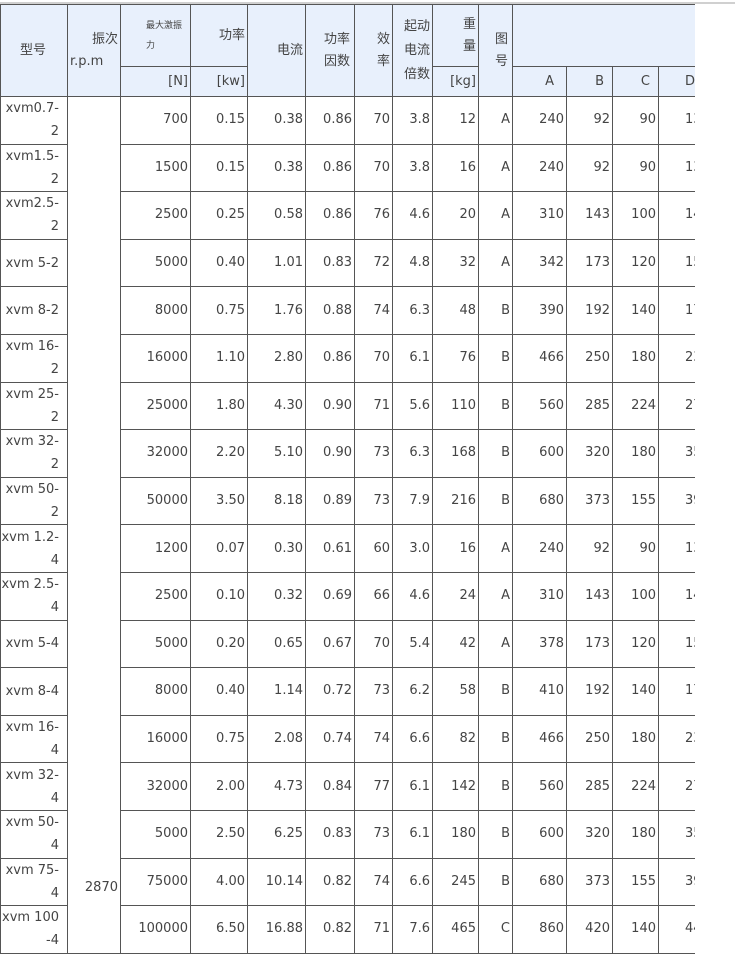 Image resolution: width=735 pixels, height=954 pixels. I want to click on cell-power-factor: 0.69, so click(330, 596).